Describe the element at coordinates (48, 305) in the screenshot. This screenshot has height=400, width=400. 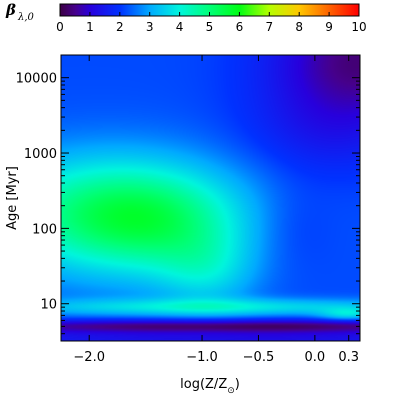
I see `y-tick-label: 10` at that location.